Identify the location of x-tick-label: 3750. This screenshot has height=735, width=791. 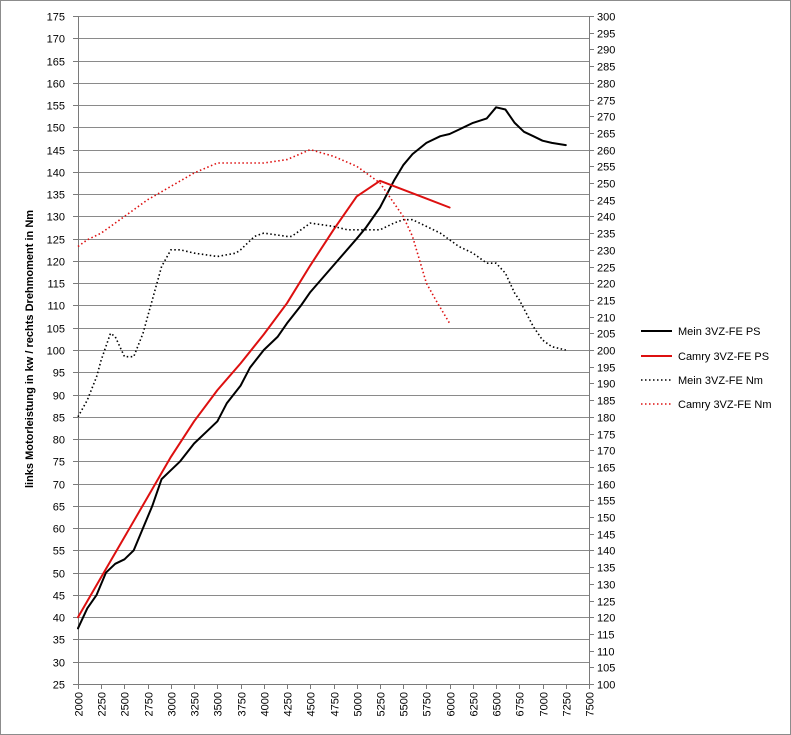
(243, 704).